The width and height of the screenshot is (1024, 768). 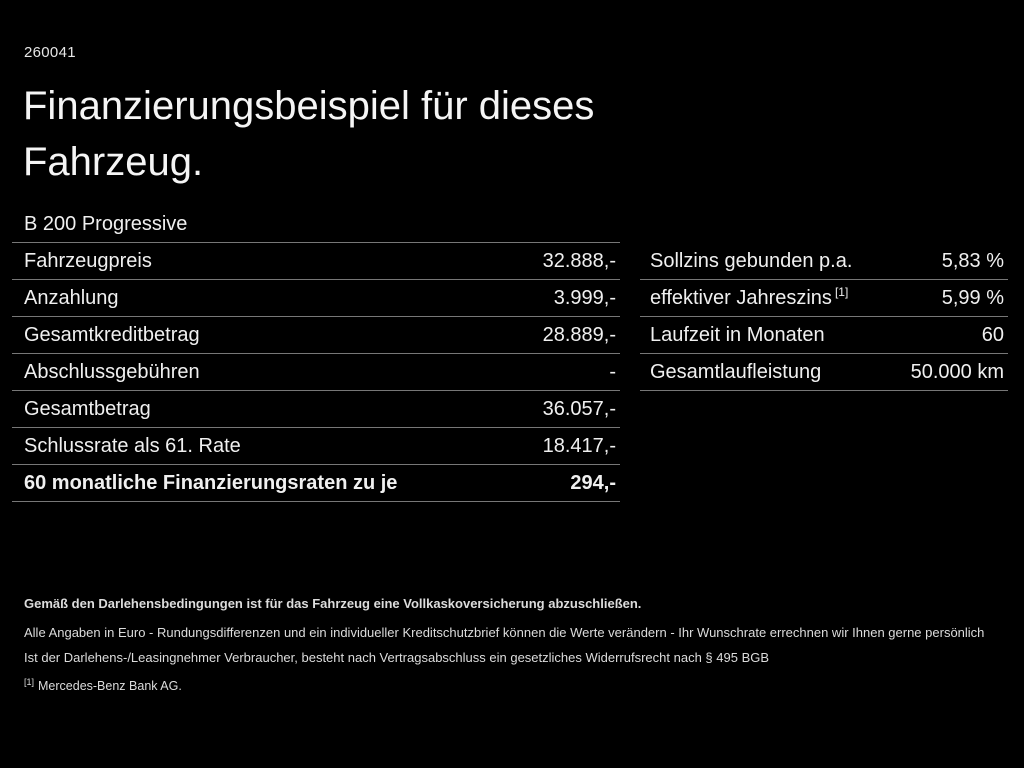 I want to click on finance-row: Schlussrate als 61. Rate 18.417,-, so click(x=316, y=446).